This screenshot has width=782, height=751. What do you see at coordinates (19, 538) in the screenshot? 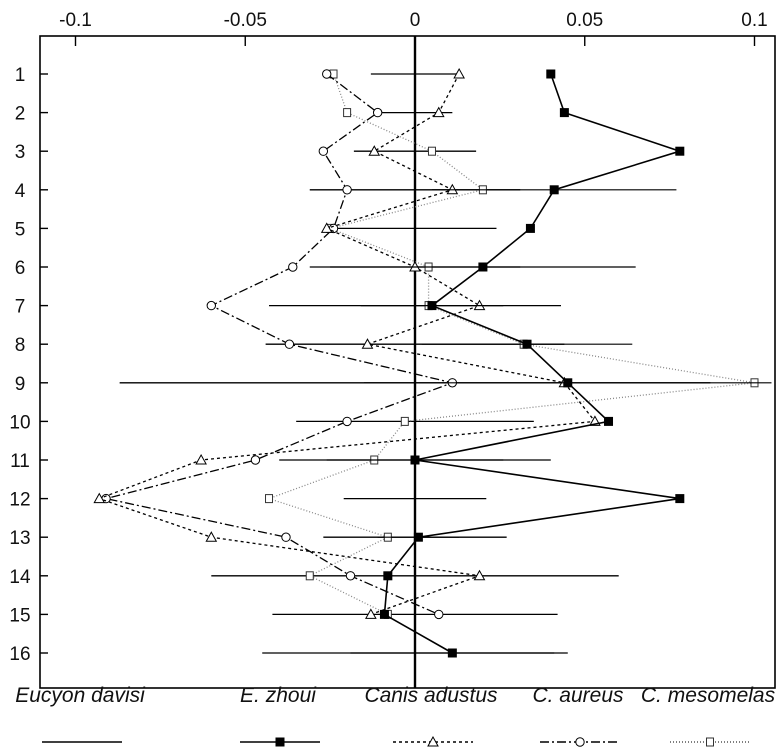
I see `y-tick-label: 13` at bounding box center [19, 538].